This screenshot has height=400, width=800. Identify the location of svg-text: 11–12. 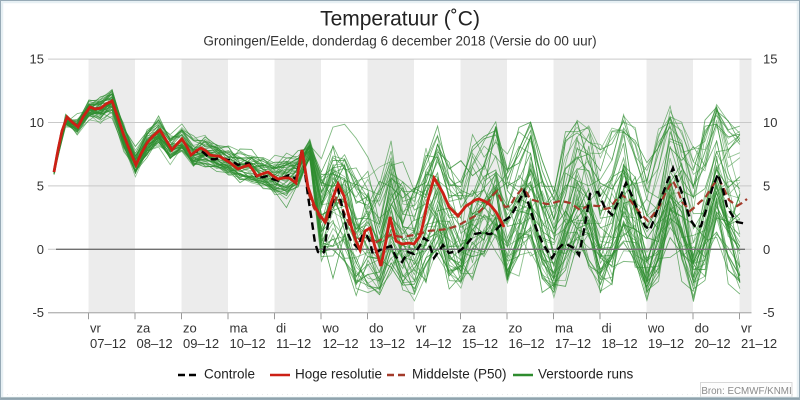
(293, 343).